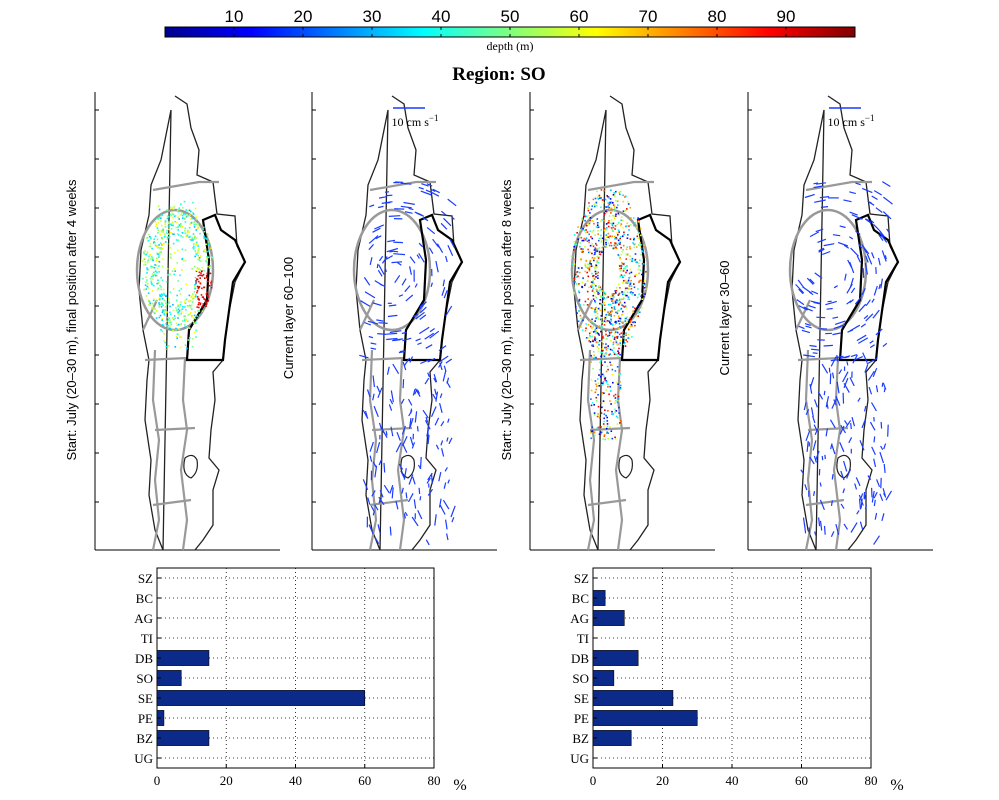  What do you see at coordinates (619, 454) in the screenshot?
I see `region-boundary` at bounding box center [619, 454].